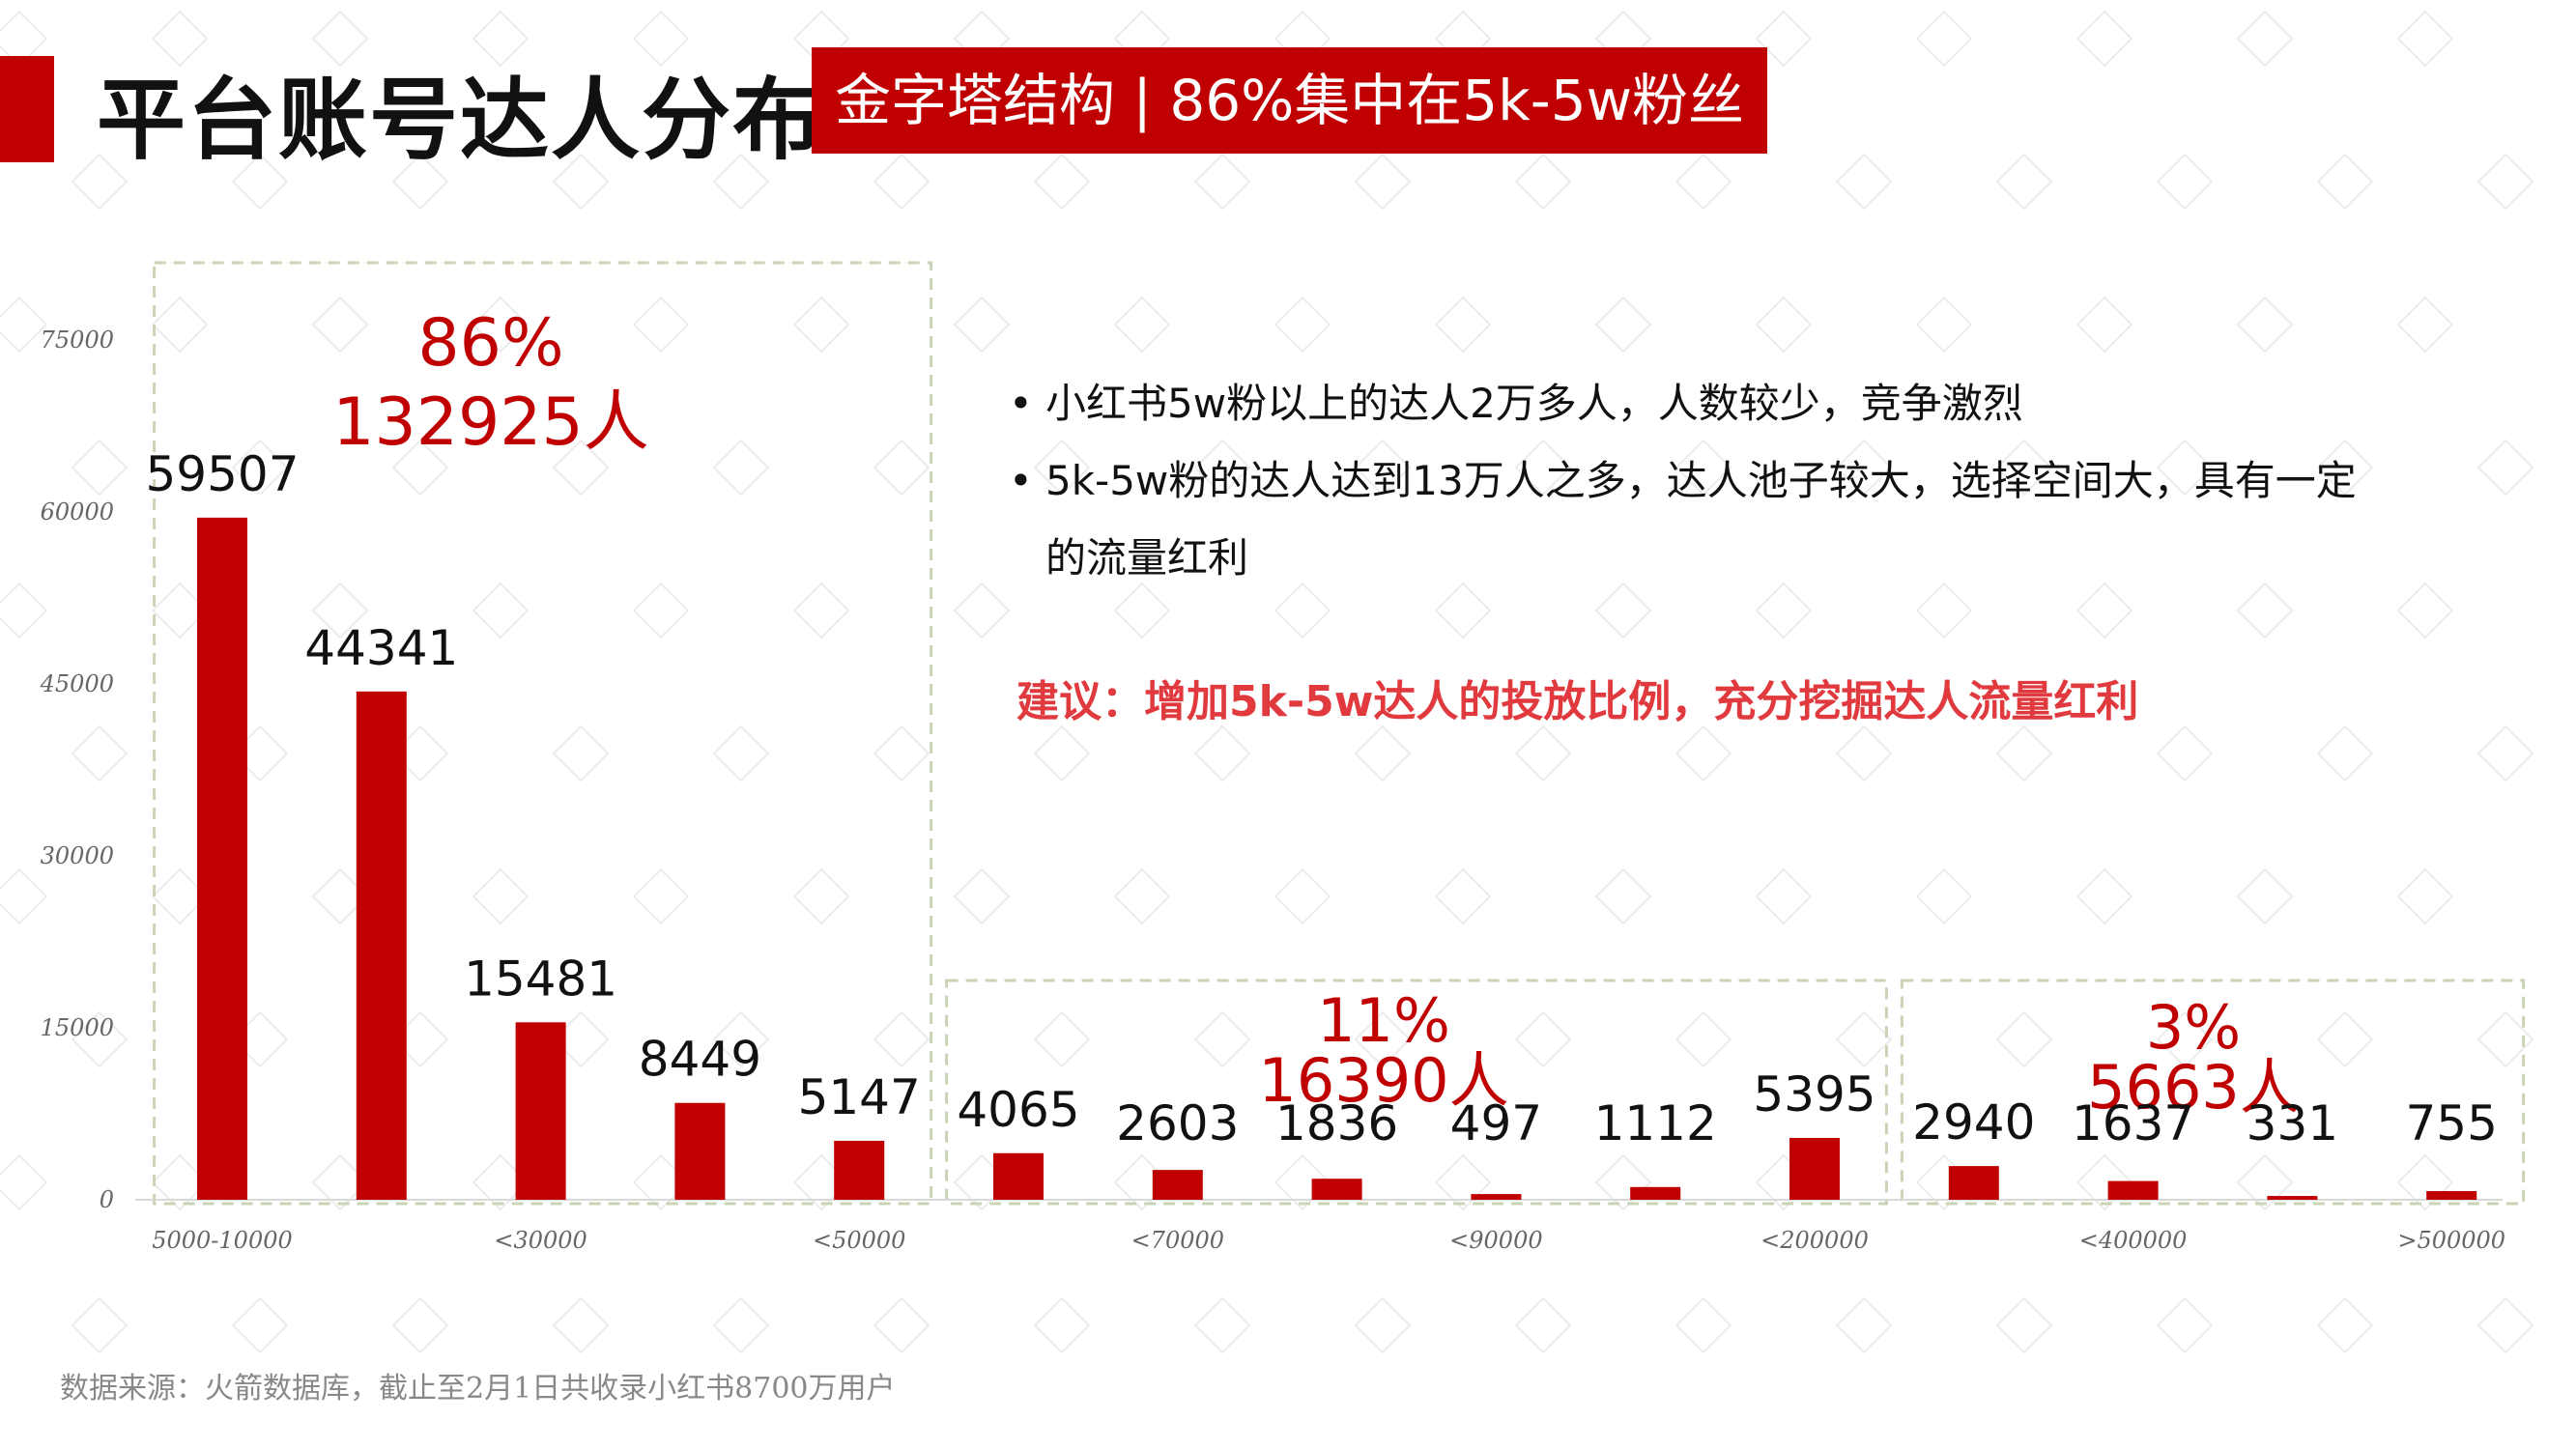  Describe the element at coordinates (78, 512) in the screenshot. I see `y-tick-label: 60000` at that location.